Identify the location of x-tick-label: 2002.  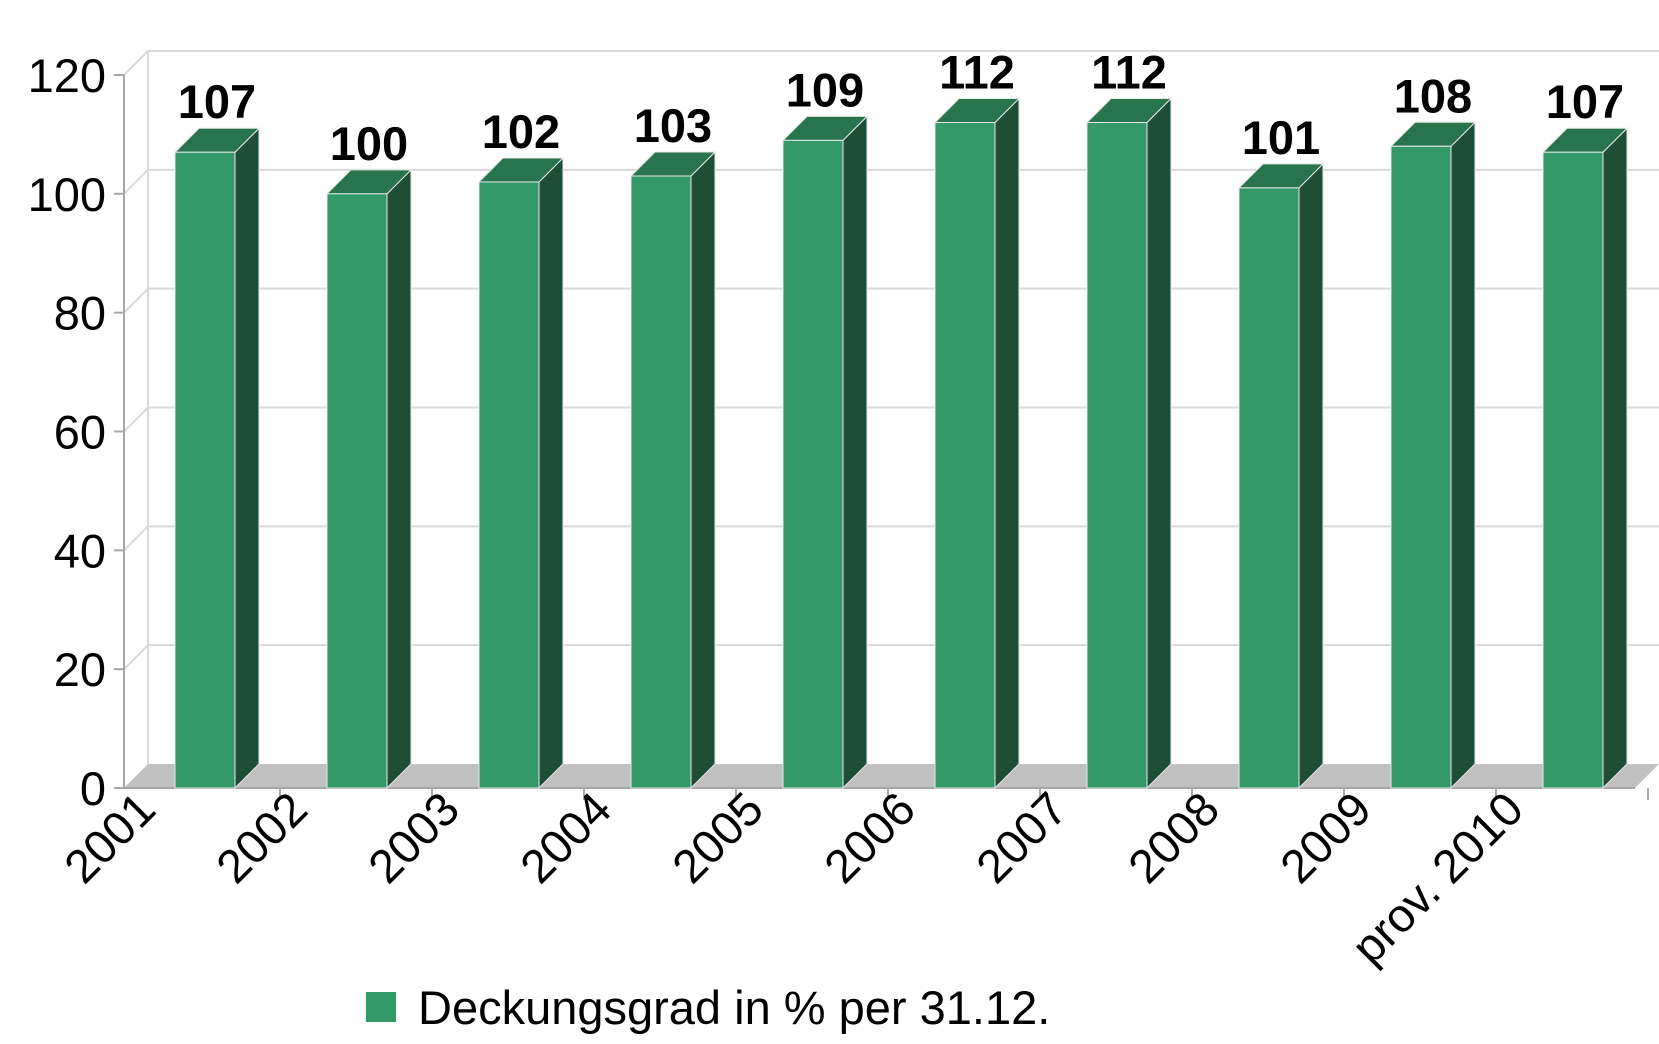
(261, 837).